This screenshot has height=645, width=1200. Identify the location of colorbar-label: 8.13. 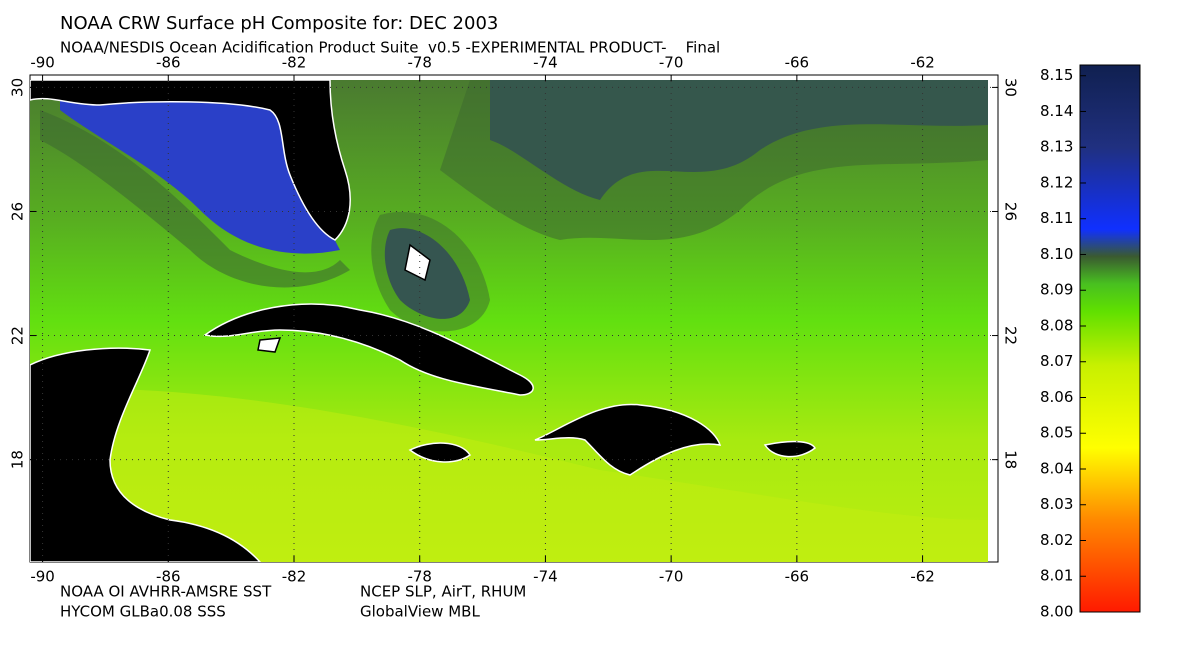
(1056, 147).